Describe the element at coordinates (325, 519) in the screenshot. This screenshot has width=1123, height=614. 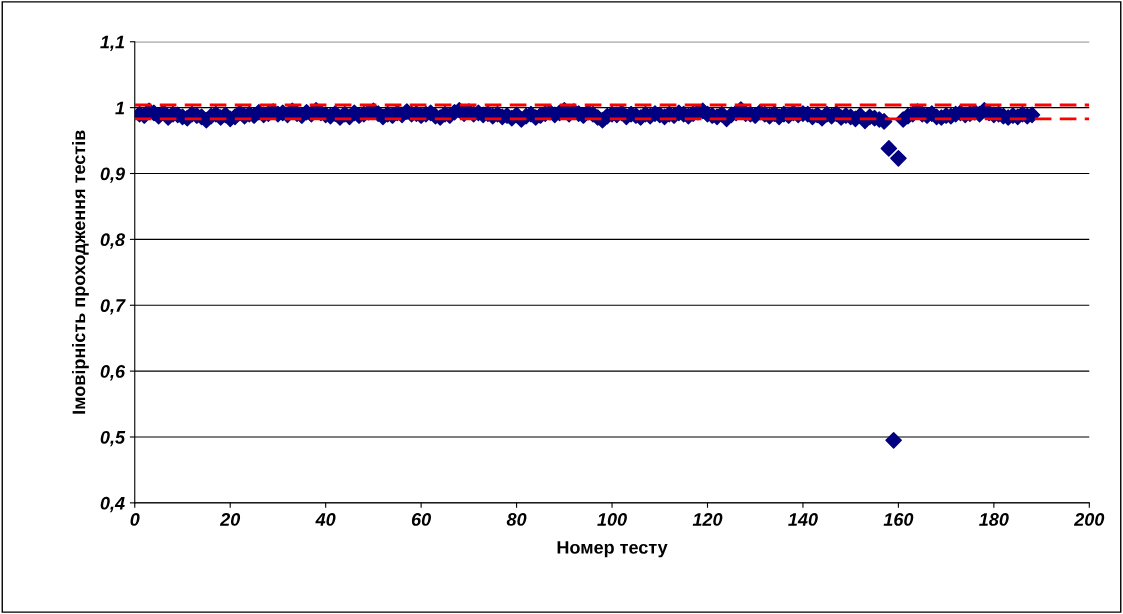
I see `x-tick-label: 40` at that location.